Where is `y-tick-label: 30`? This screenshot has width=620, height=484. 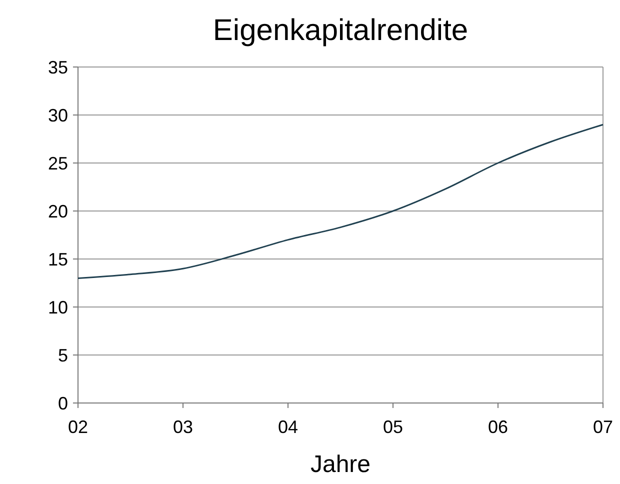 y-tick-label: 30 is located at coordinates (58, 115).